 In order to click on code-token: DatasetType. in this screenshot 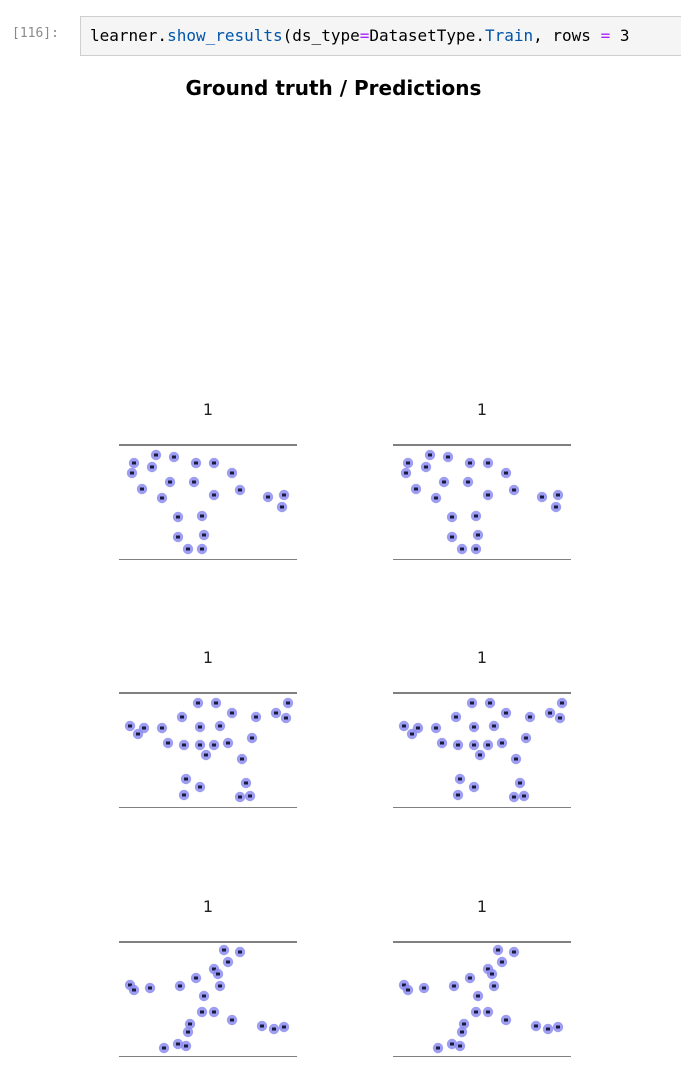, I will do `click(427, 35)`.